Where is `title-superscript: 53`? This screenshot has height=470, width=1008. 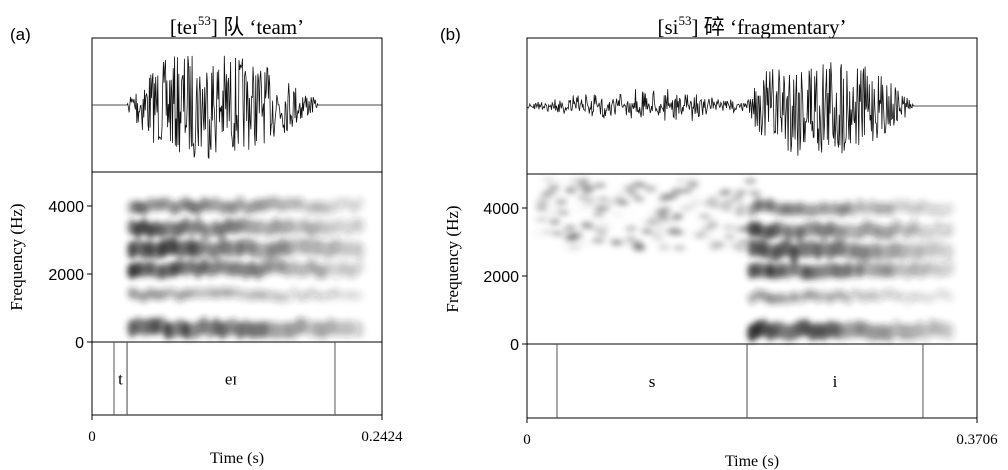
title-superscript: 53 is located at coordinates (684, 20).